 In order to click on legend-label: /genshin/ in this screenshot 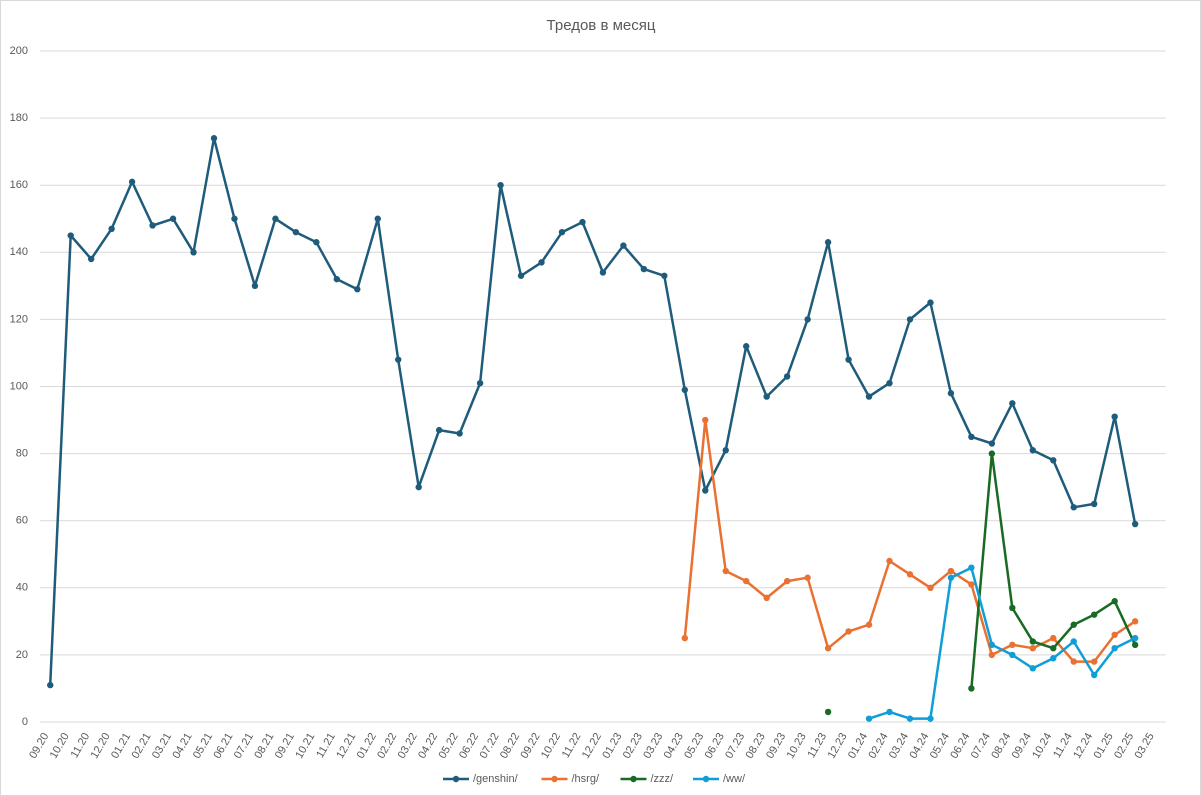, I will do `click(496, 779)`.